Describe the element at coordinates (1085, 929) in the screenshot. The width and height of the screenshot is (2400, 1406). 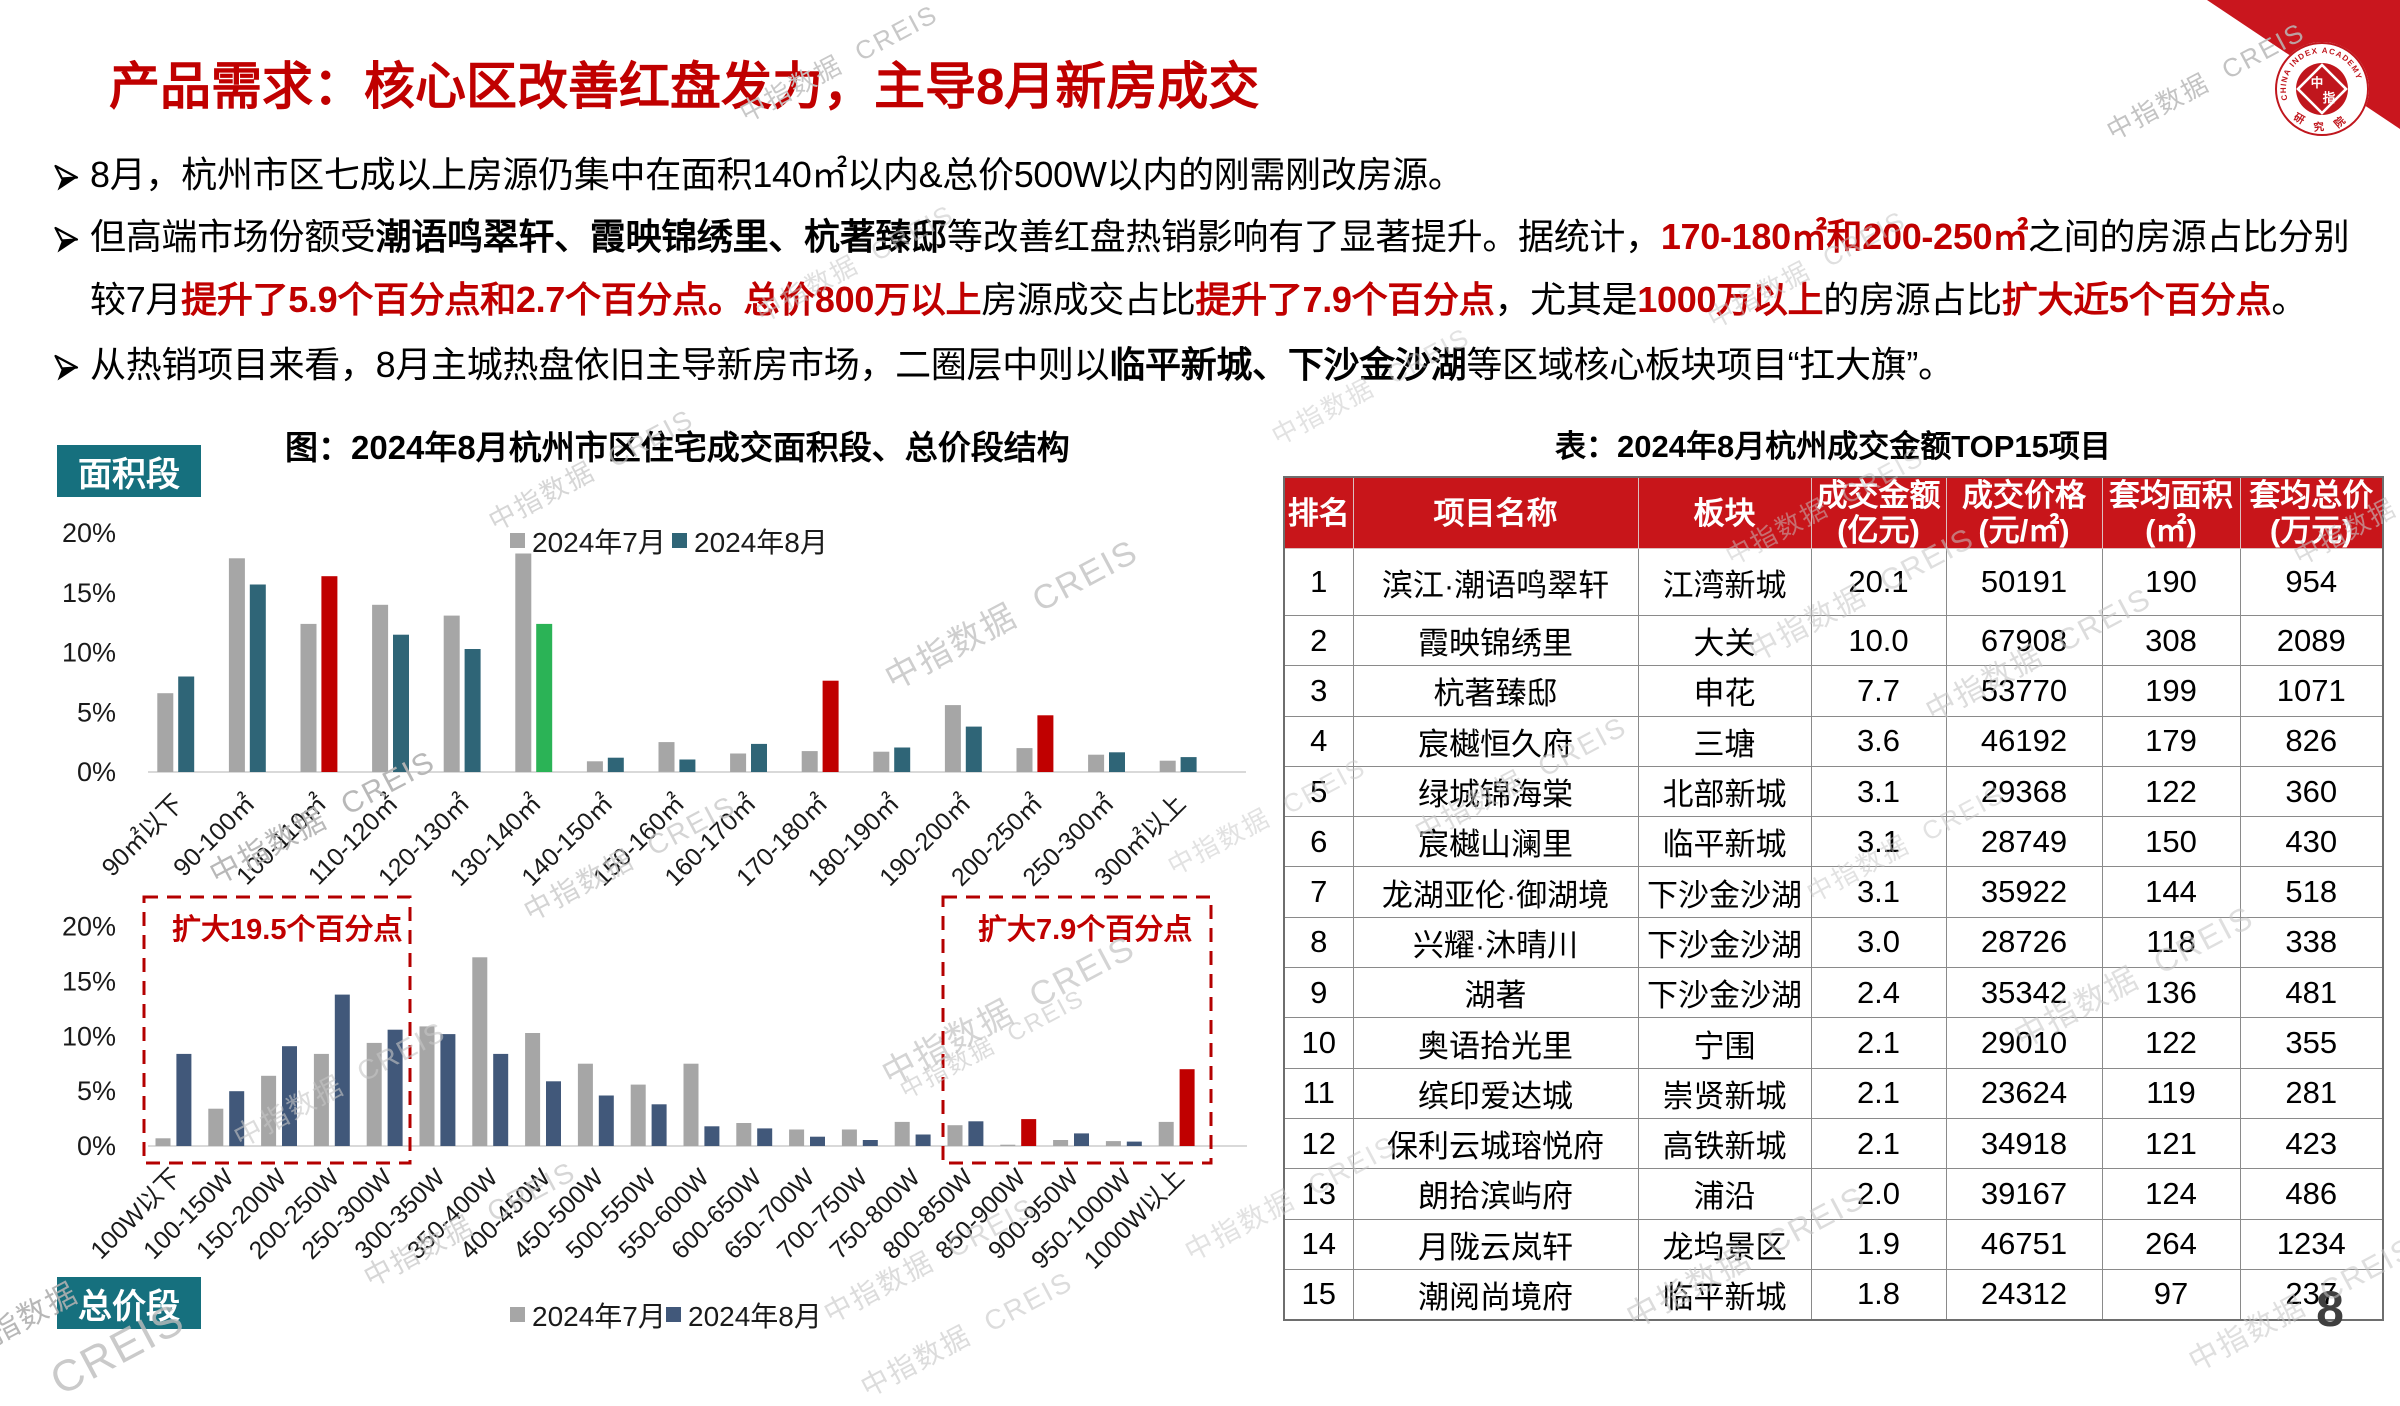
I see `svg-text: 扩大7.9个百分点` at that location.